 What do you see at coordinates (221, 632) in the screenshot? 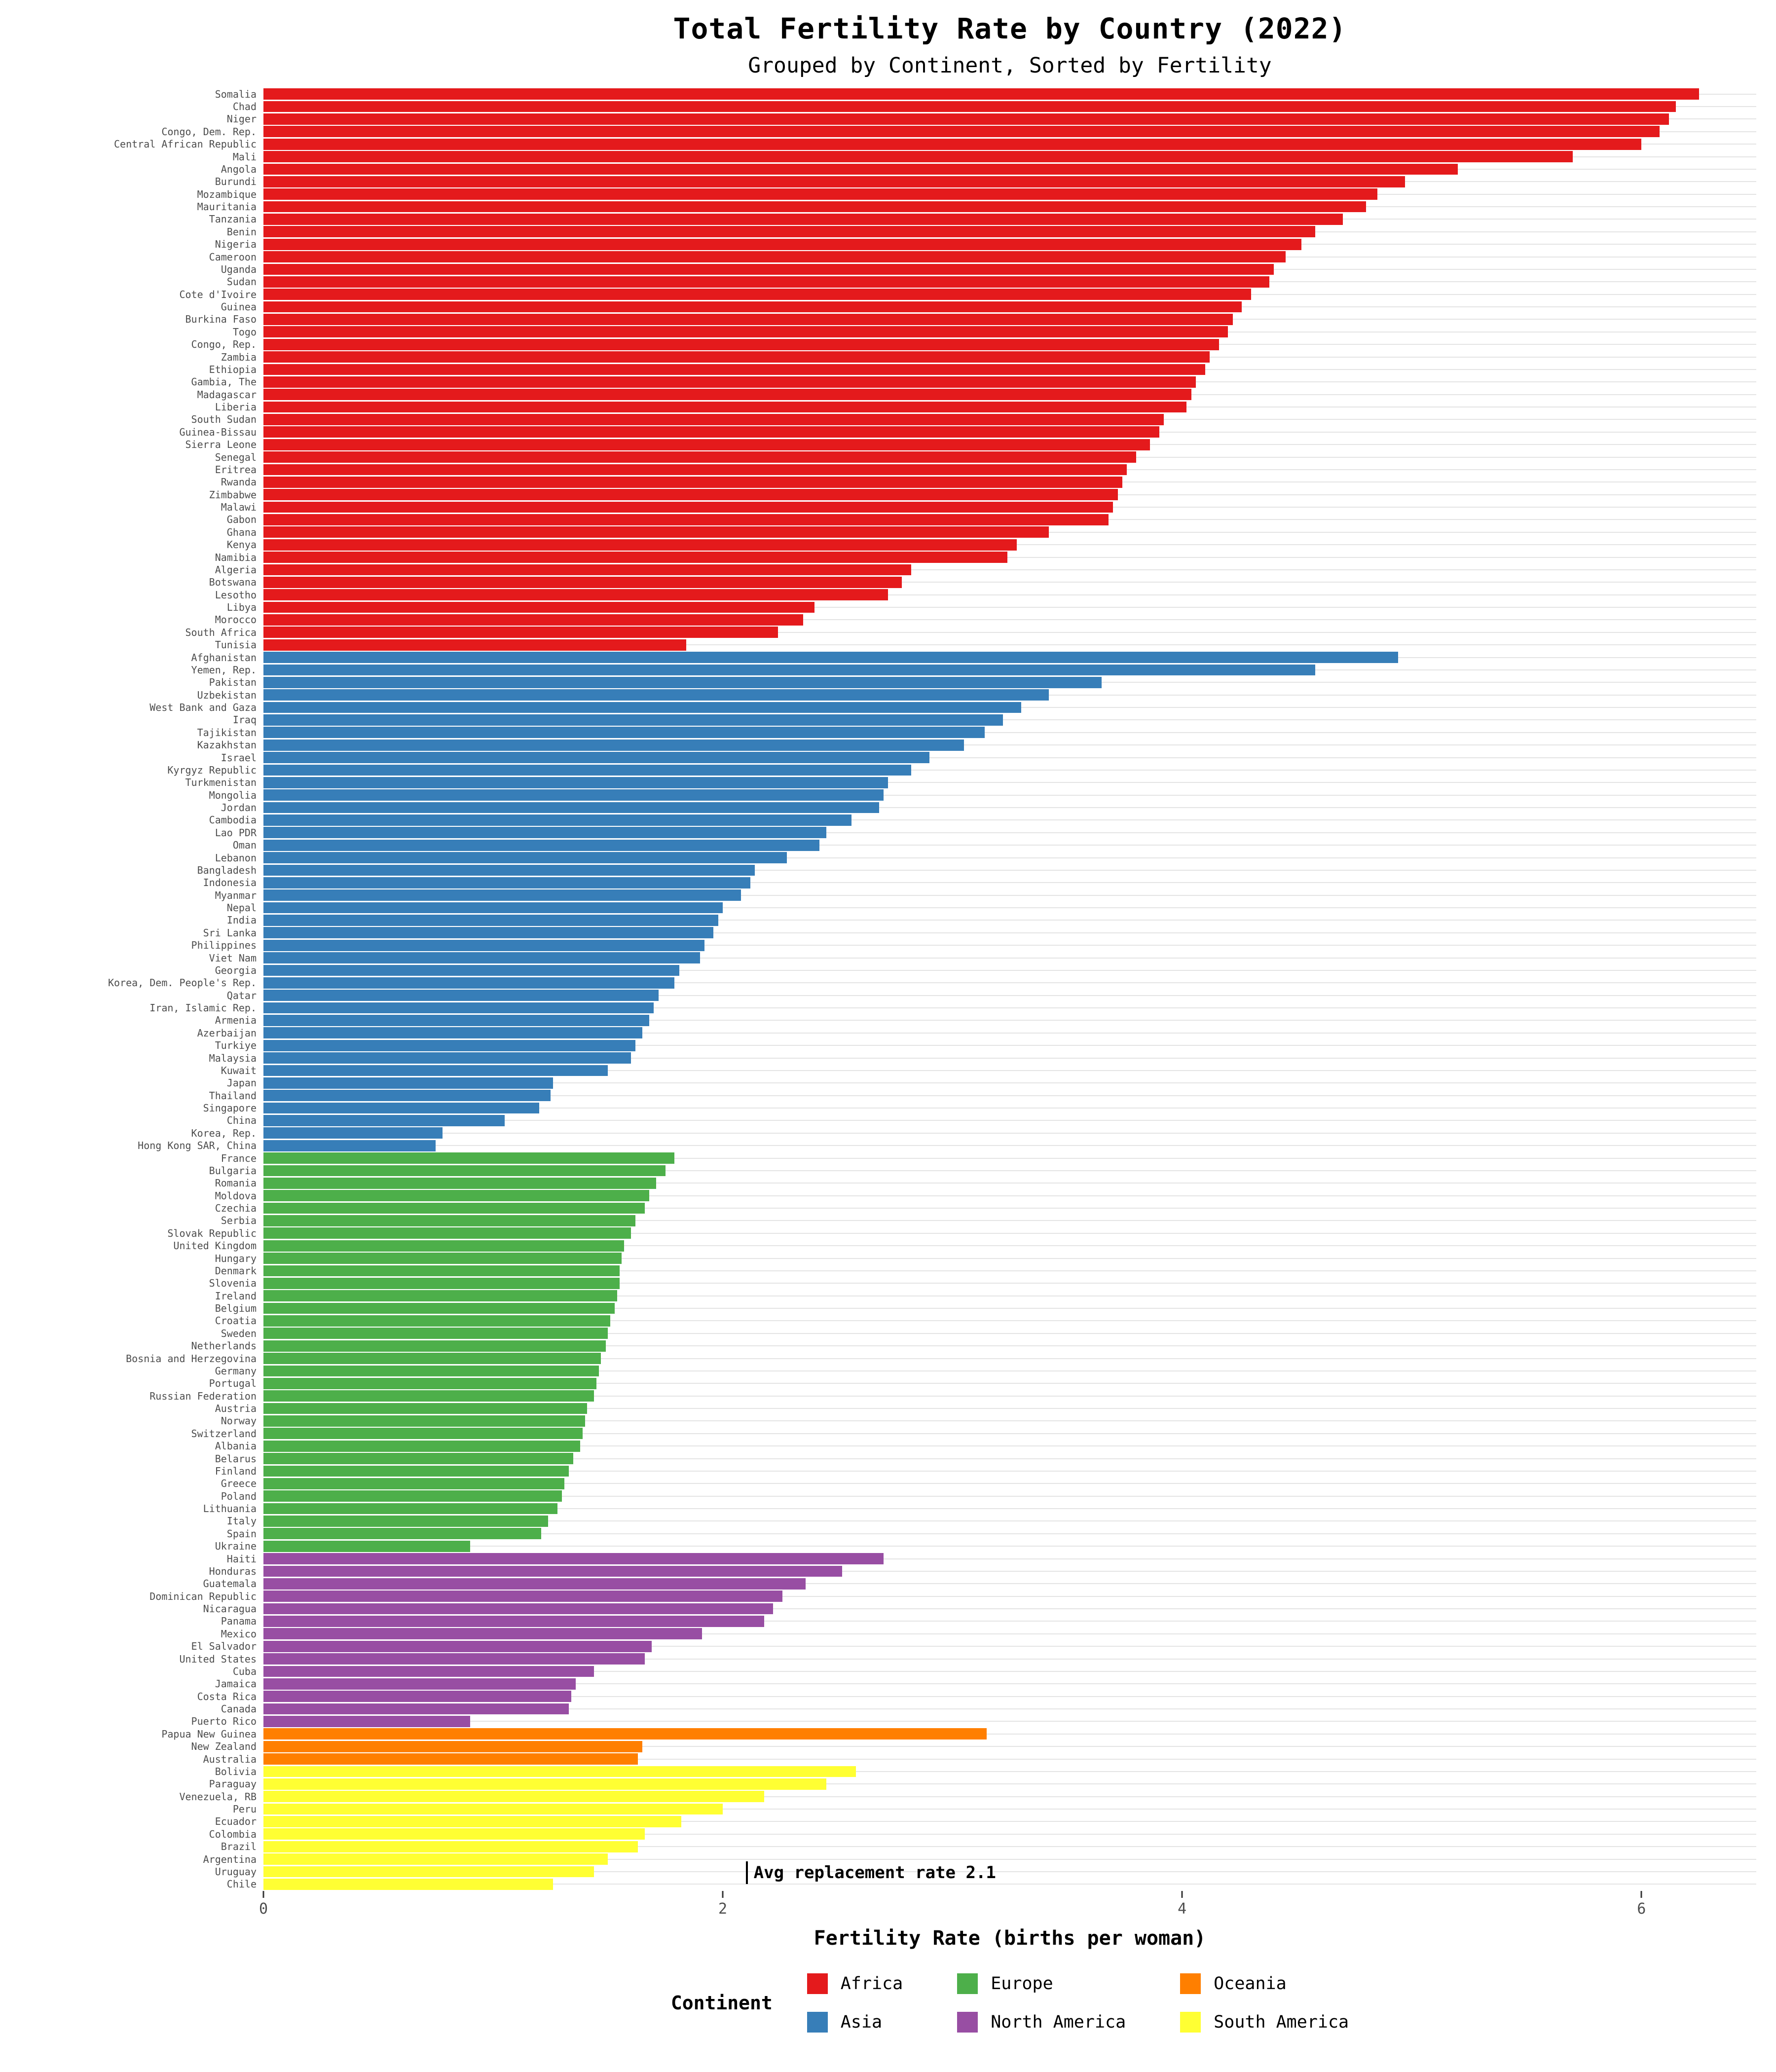
I see `country-label: South Africa` at bounding box center [221, 632].